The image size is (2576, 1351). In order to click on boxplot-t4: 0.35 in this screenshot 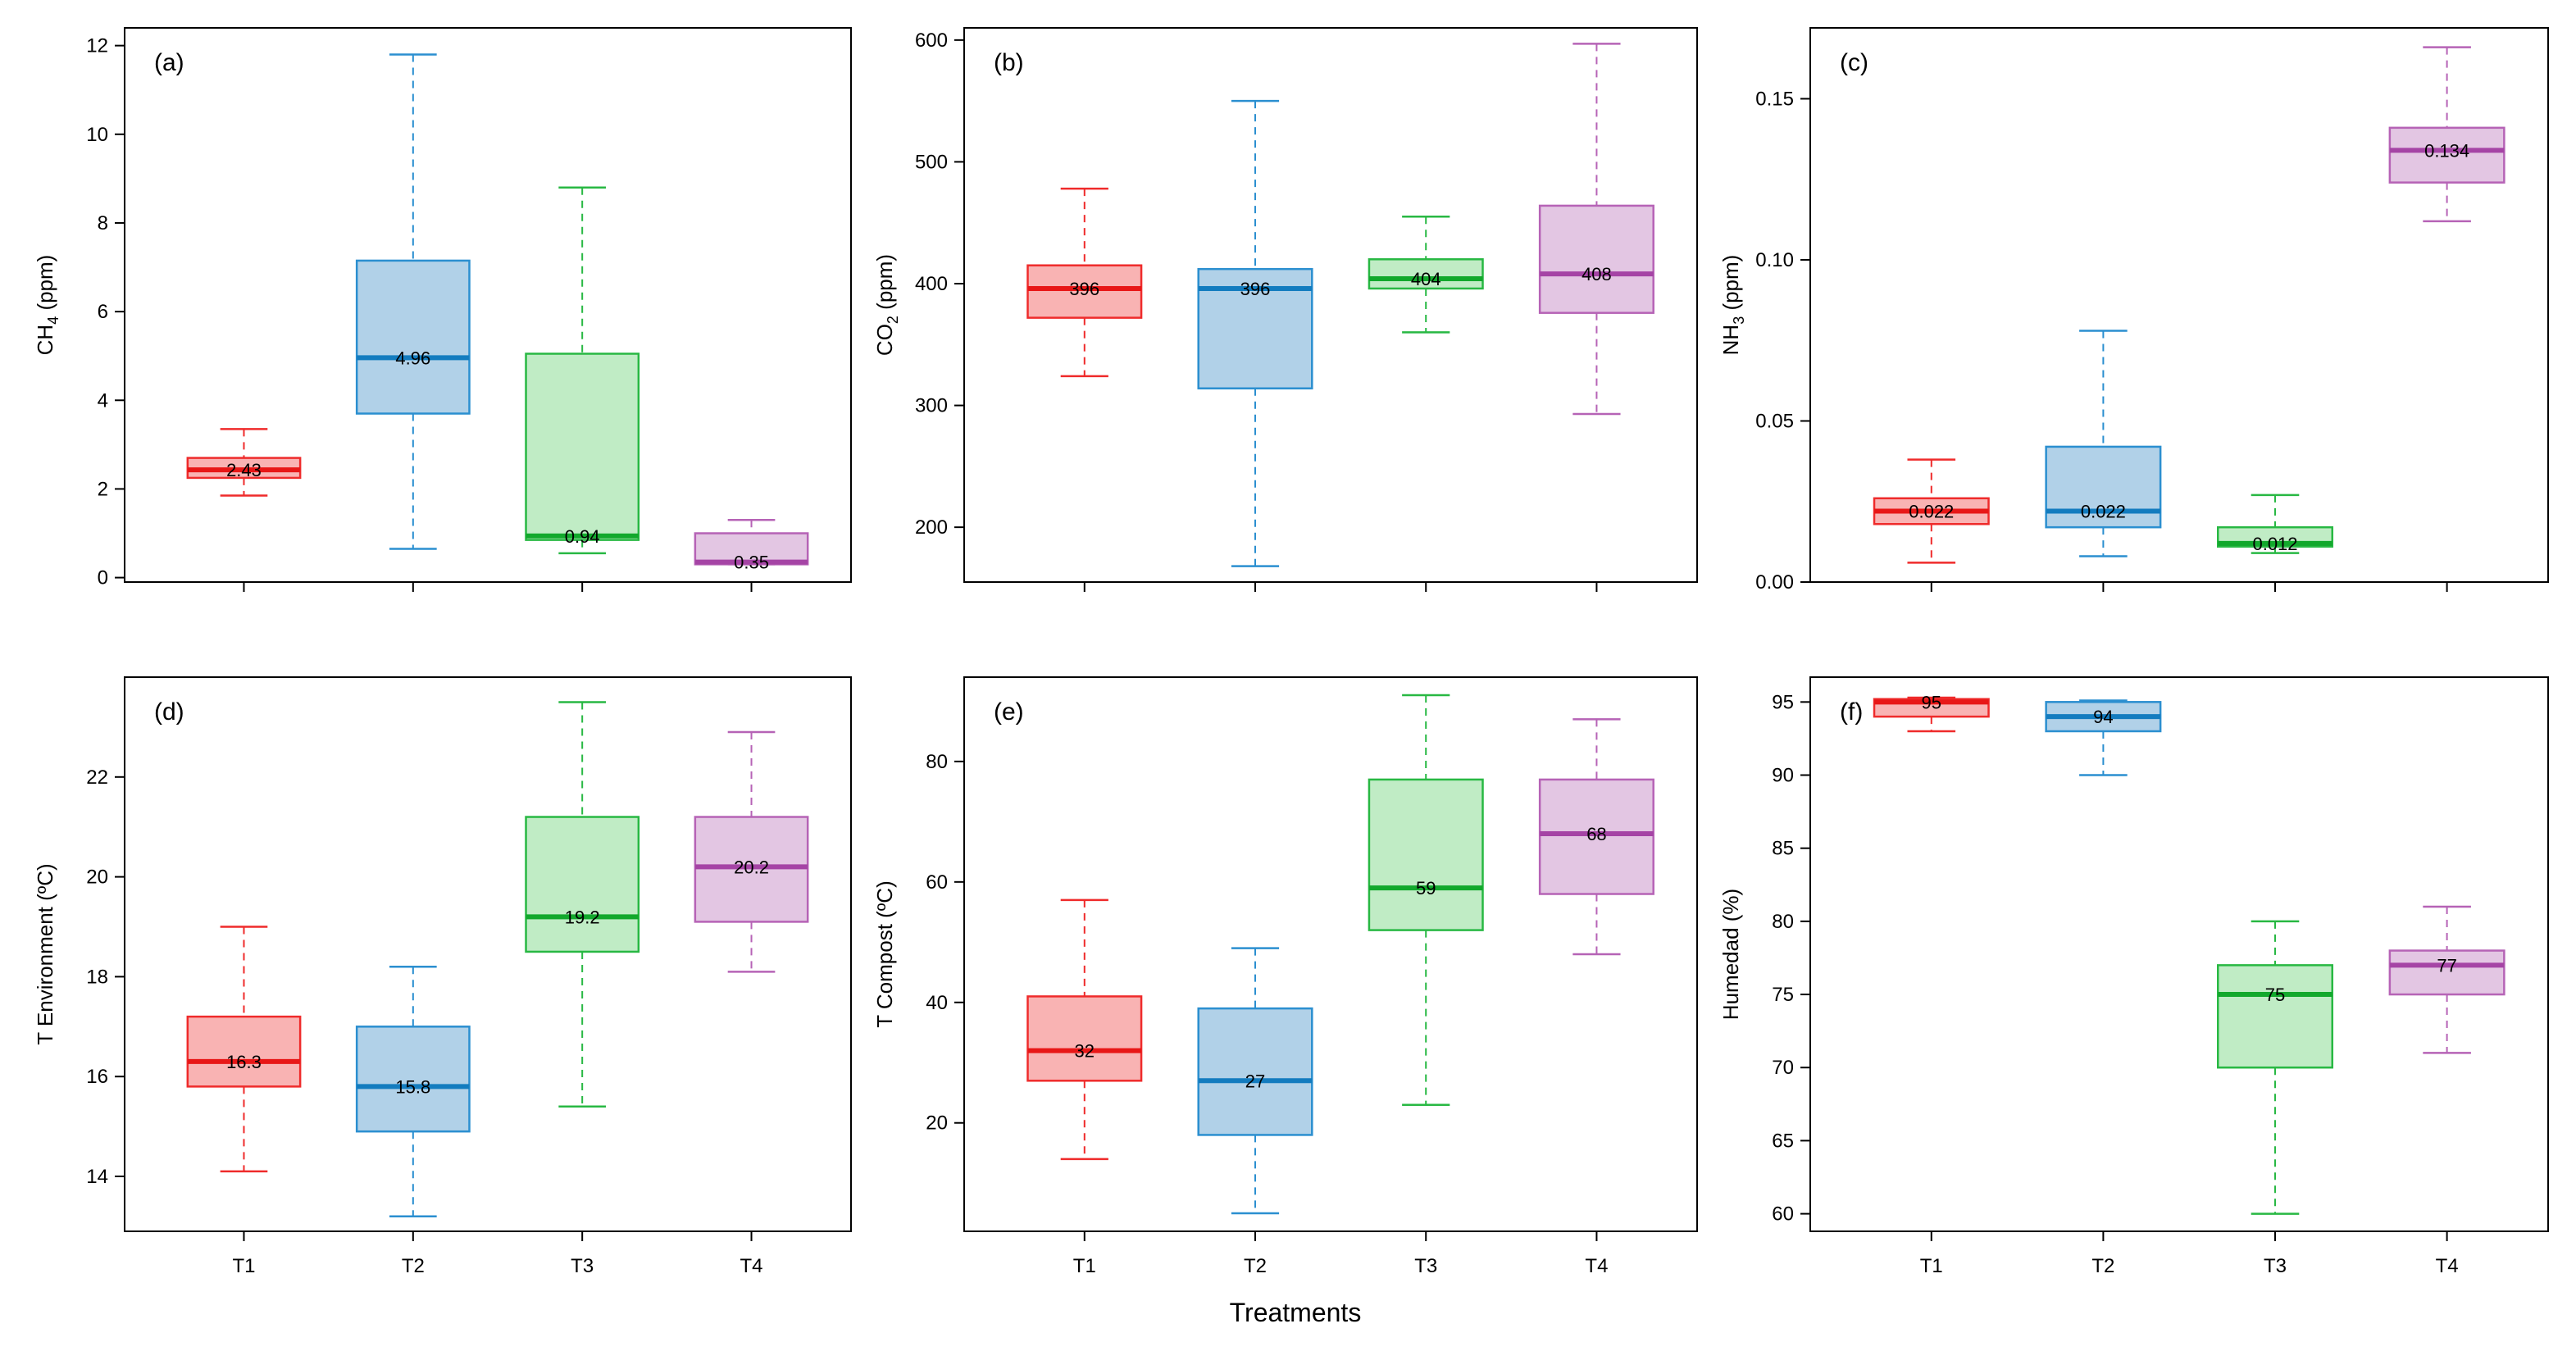, I will do `click(751, 546)`.